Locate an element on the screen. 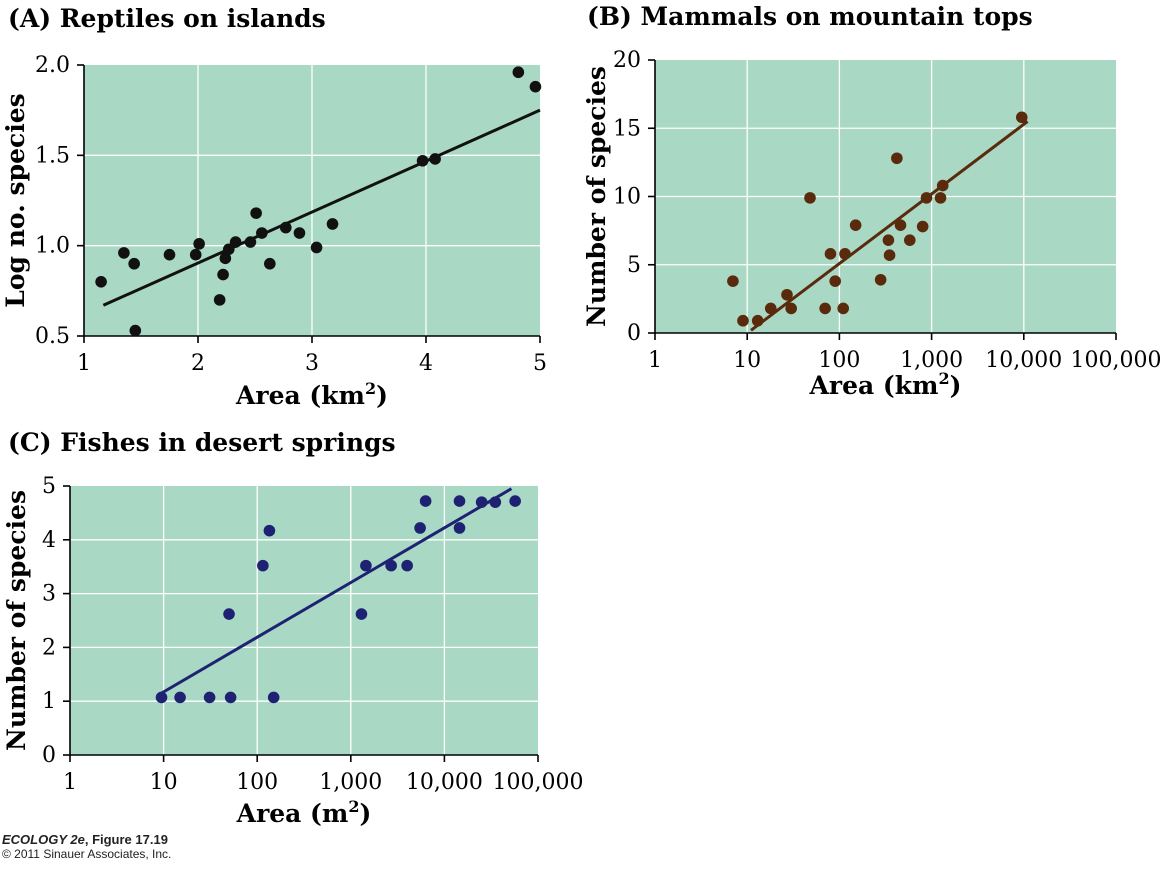  panel-title: (A) Reptiles on islands is located at coordinates (167, 18).